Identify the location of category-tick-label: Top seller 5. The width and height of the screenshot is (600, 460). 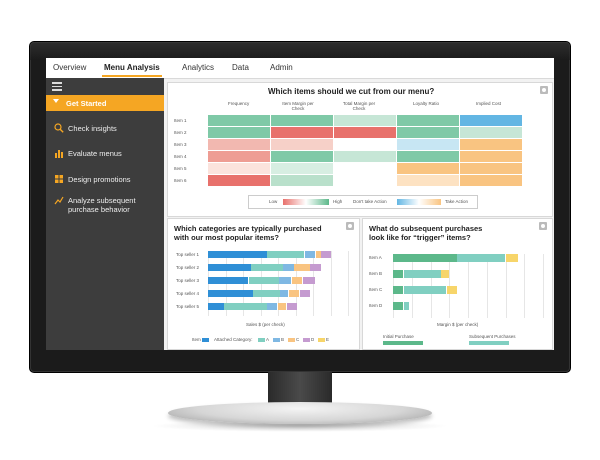
(188, 306).